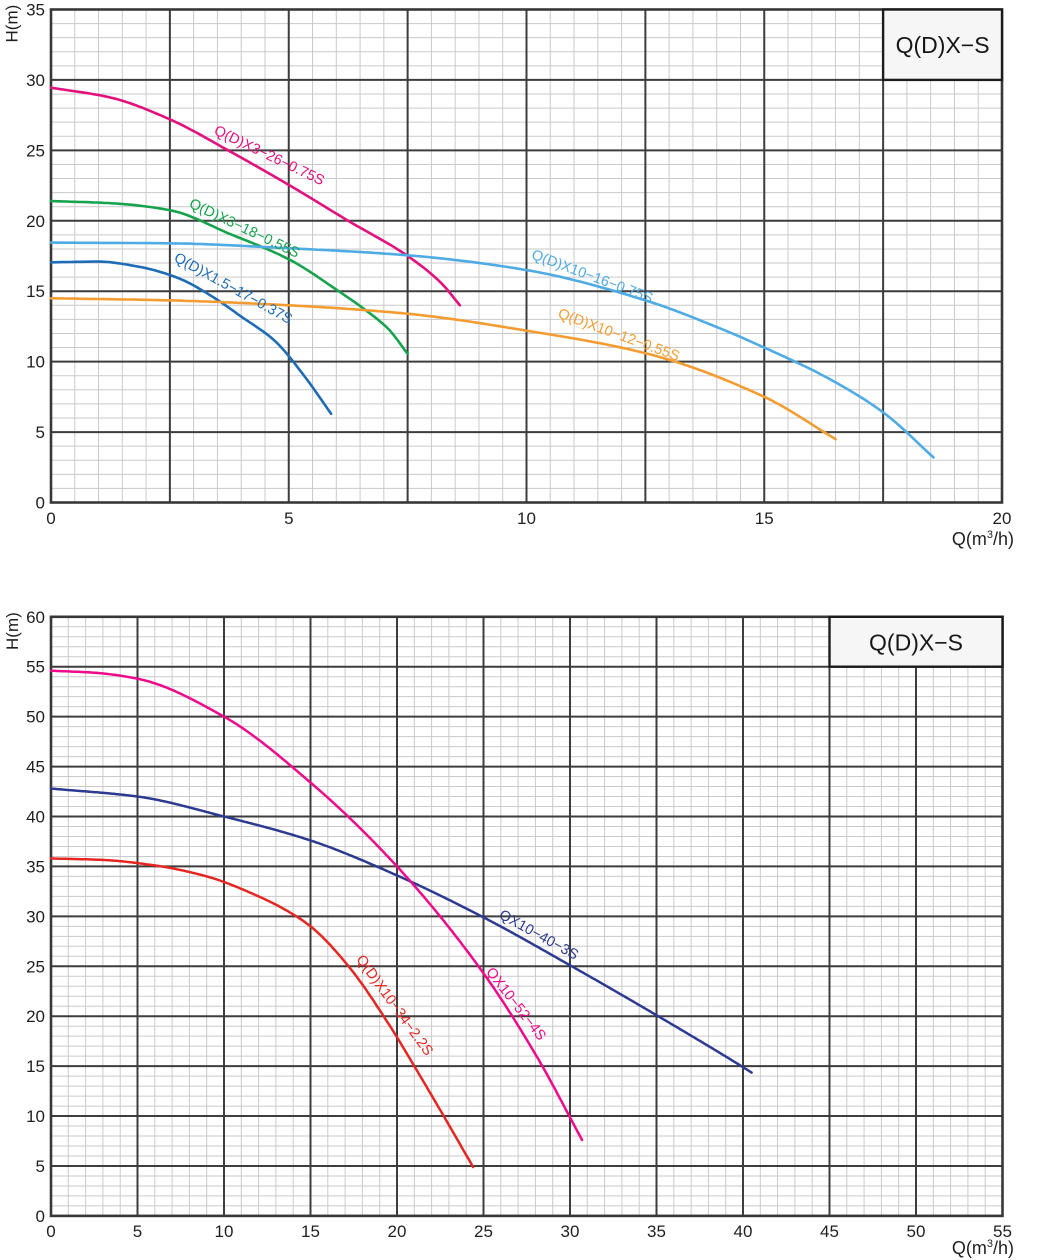 This screenshot has height=1260, width=1062. I want to click on svg-text: 60, so click(35, 617).